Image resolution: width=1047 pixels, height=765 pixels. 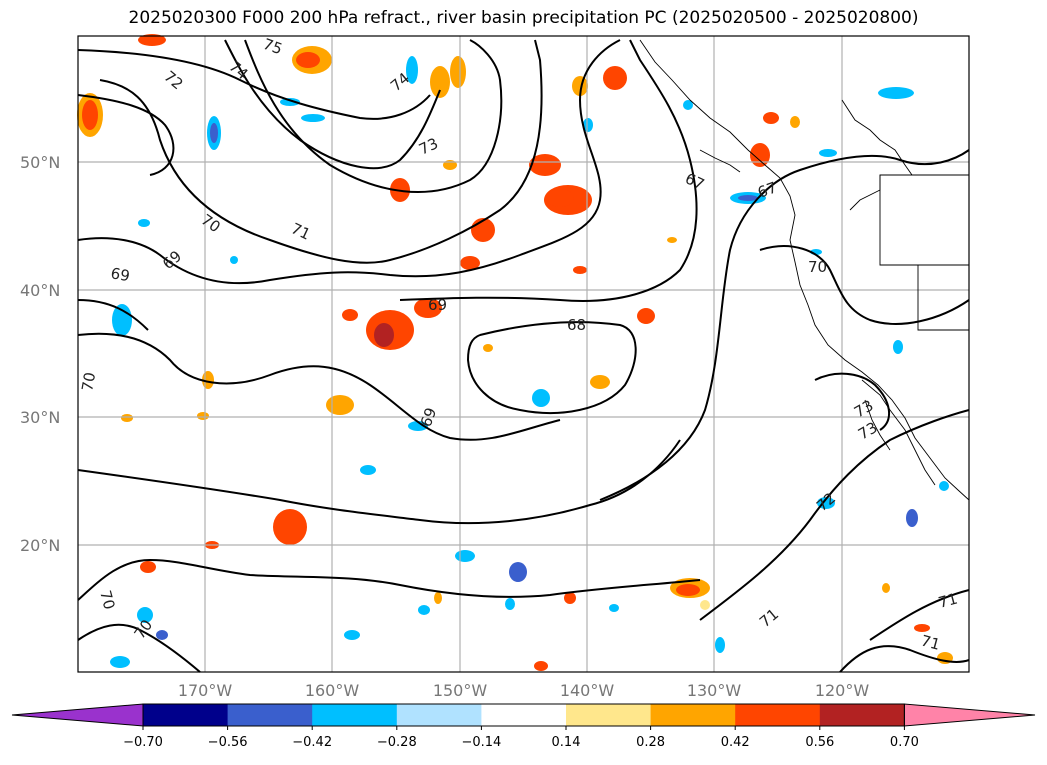 What do you see at coordinates (40, 417) in the screenshot?
I see `lat-label: 30°N` at bounding box center [40, 417].